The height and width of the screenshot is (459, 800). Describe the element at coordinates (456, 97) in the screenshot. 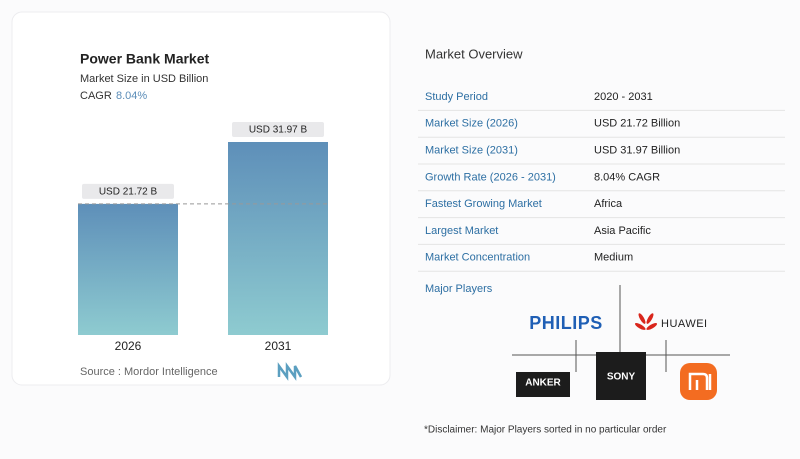

I see `row-label: Study Period` at that location.